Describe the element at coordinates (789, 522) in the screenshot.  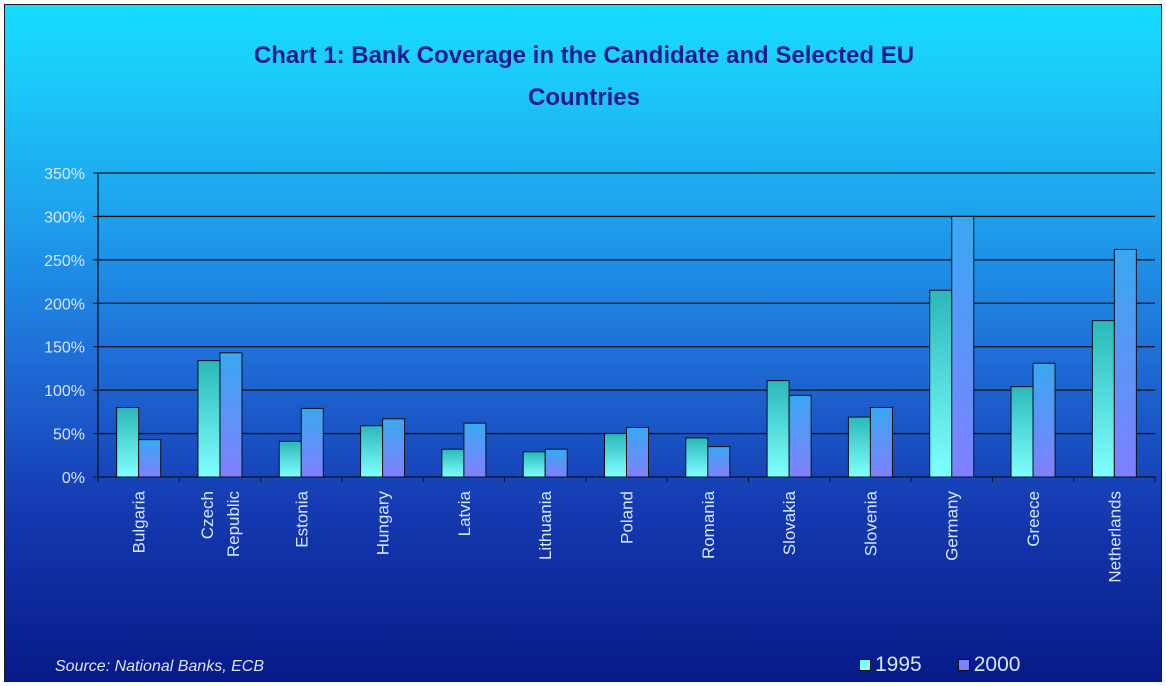
I see `x-tick-label: Slovakia` at that location.